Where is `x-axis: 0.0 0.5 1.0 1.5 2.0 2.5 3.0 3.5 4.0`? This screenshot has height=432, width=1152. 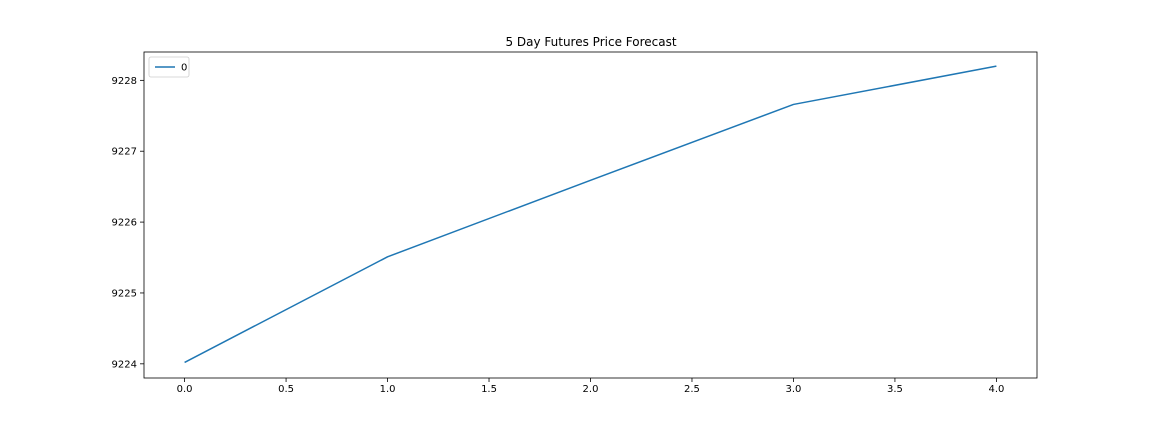 x-axis: 0.0 0.5 1.0 1.5 2.0 2.5 3.0 3.5 4.0 is located at coordinates (590, 386).